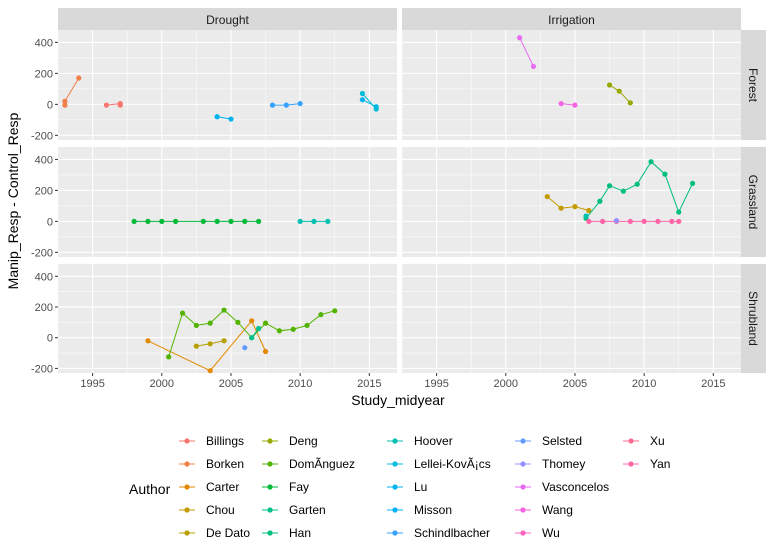 This screenshot has height=559, width=774. What do you see at coordinates (407, 487) in the screenshot?
I see `legend-item: Lu` at bounding box center [407, 487].